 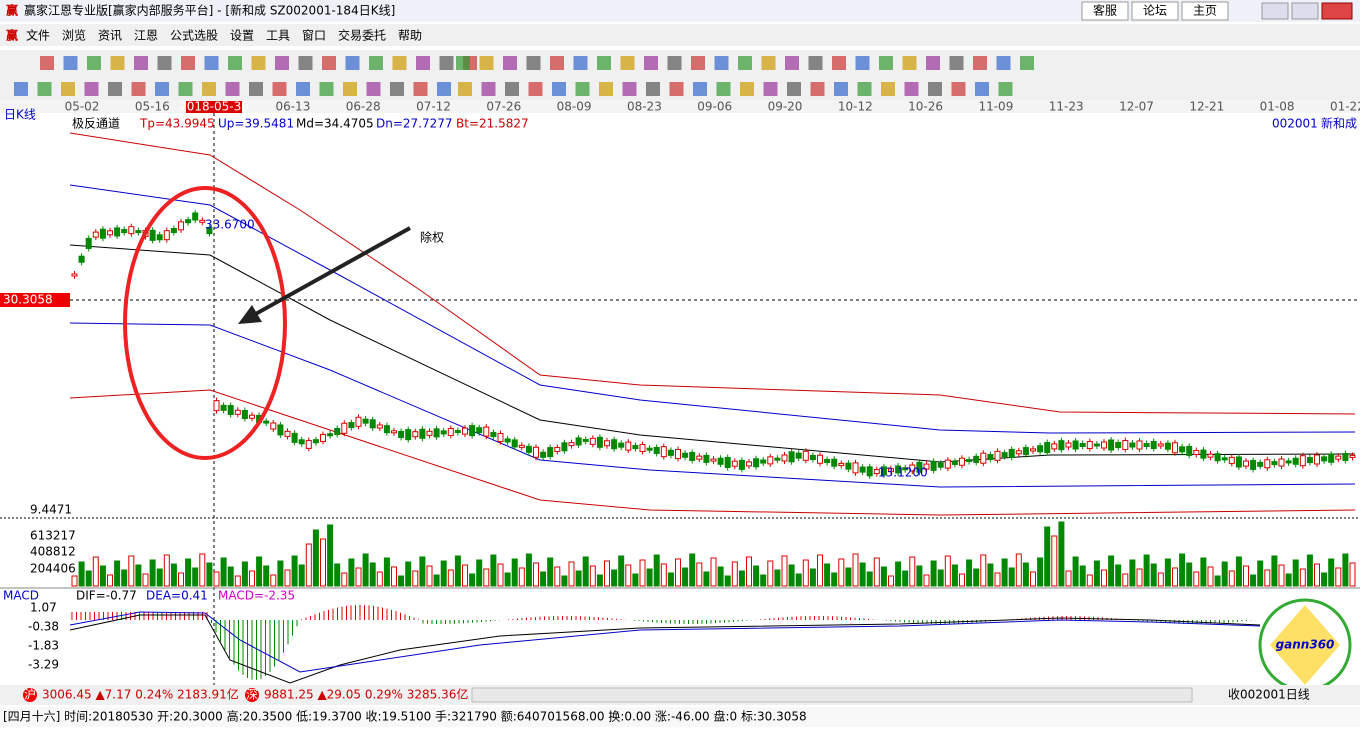 What do you see at coordinates (242, 36) in the screenshot?
I see `menu-item: 设置` at bounding box center [242, 36].